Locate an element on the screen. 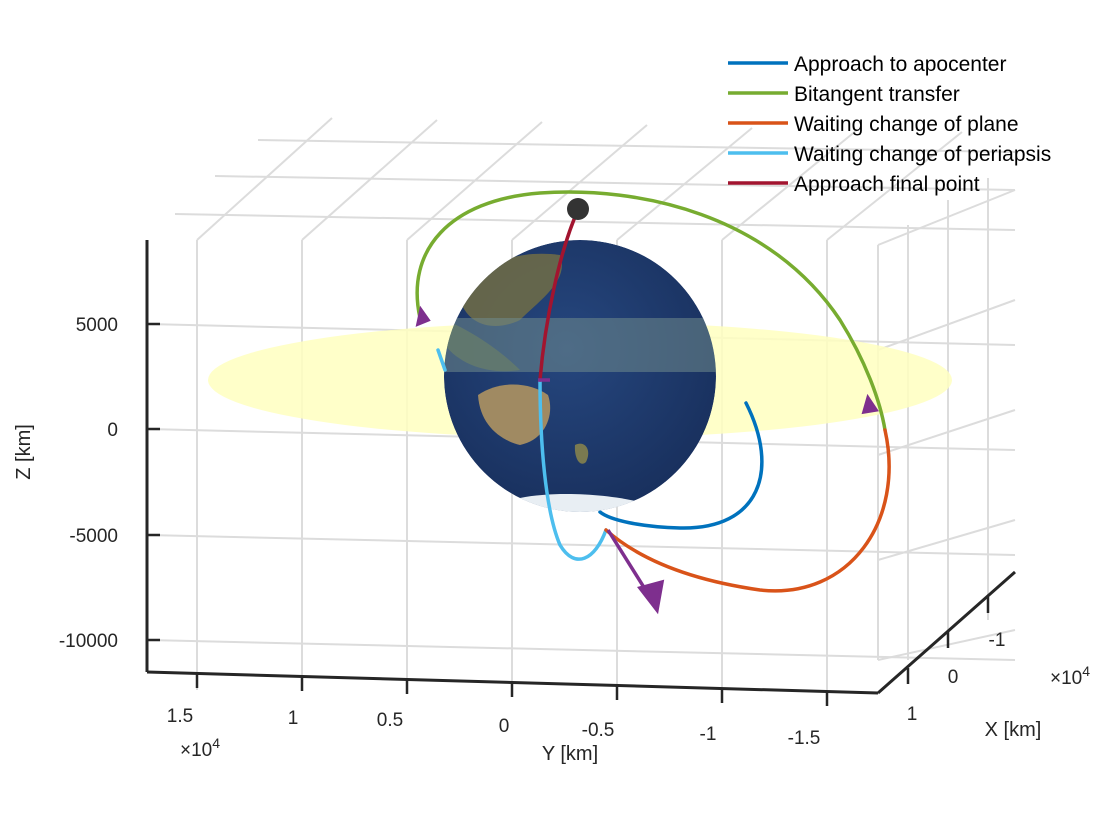 This screenshot has height=840, width=1120. y-tick-label: 1 is located at coordinates (293, 718).